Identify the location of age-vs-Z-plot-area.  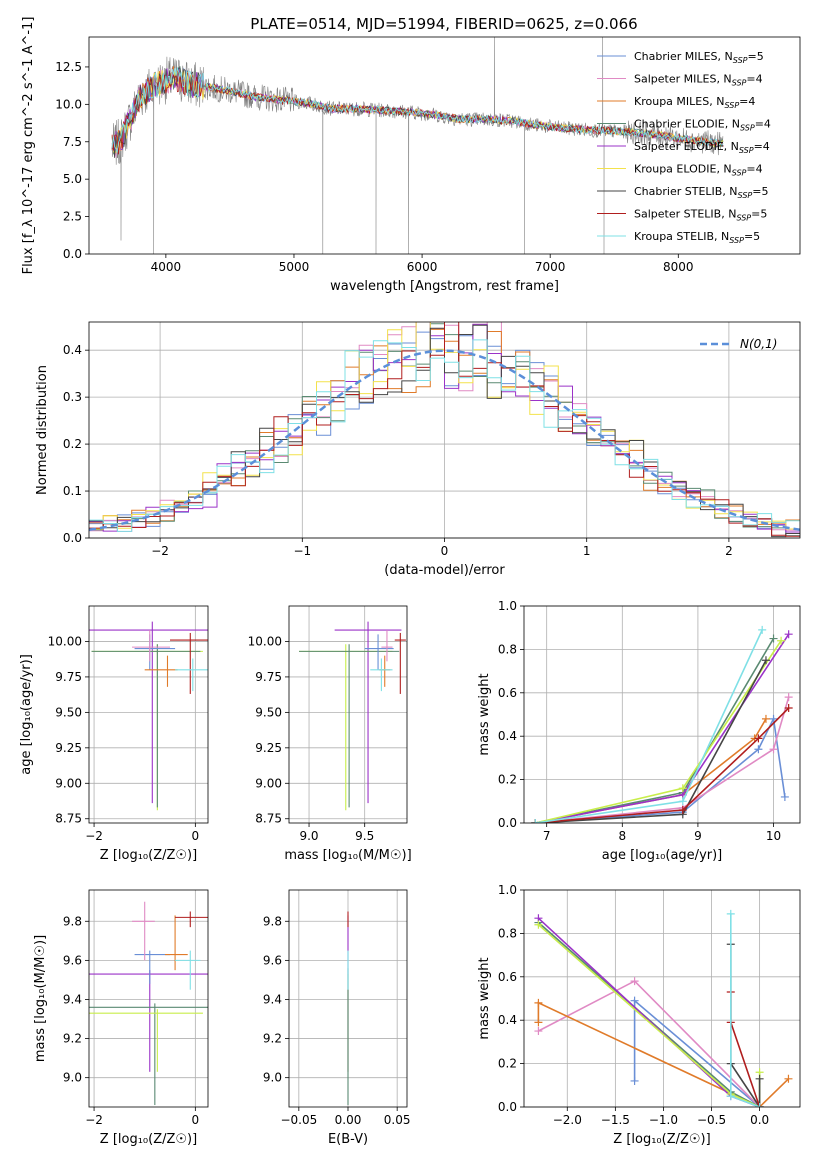
(148, 716).